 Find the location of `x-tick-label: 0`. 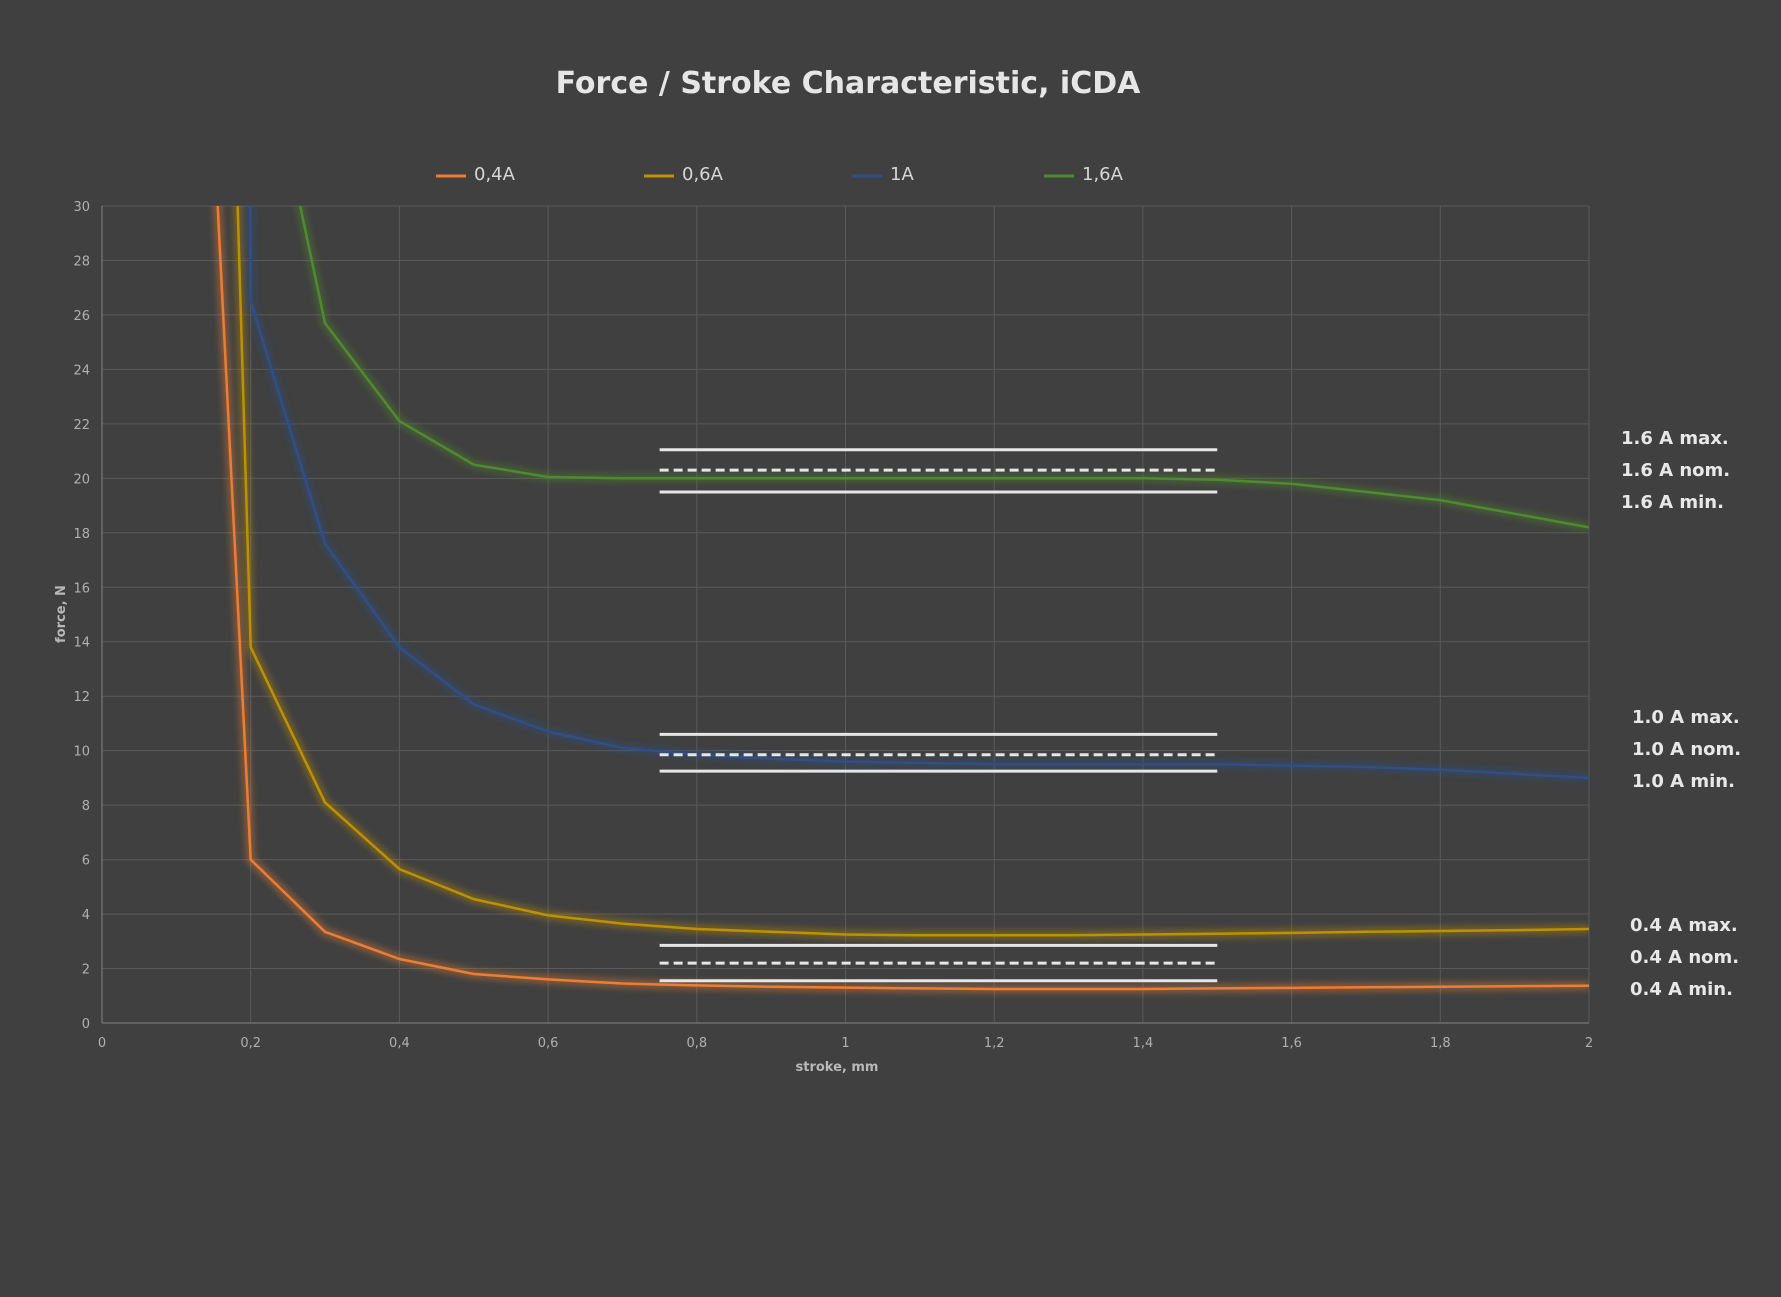

x-tick-label: 0 is located at coordinates (102, 1043).